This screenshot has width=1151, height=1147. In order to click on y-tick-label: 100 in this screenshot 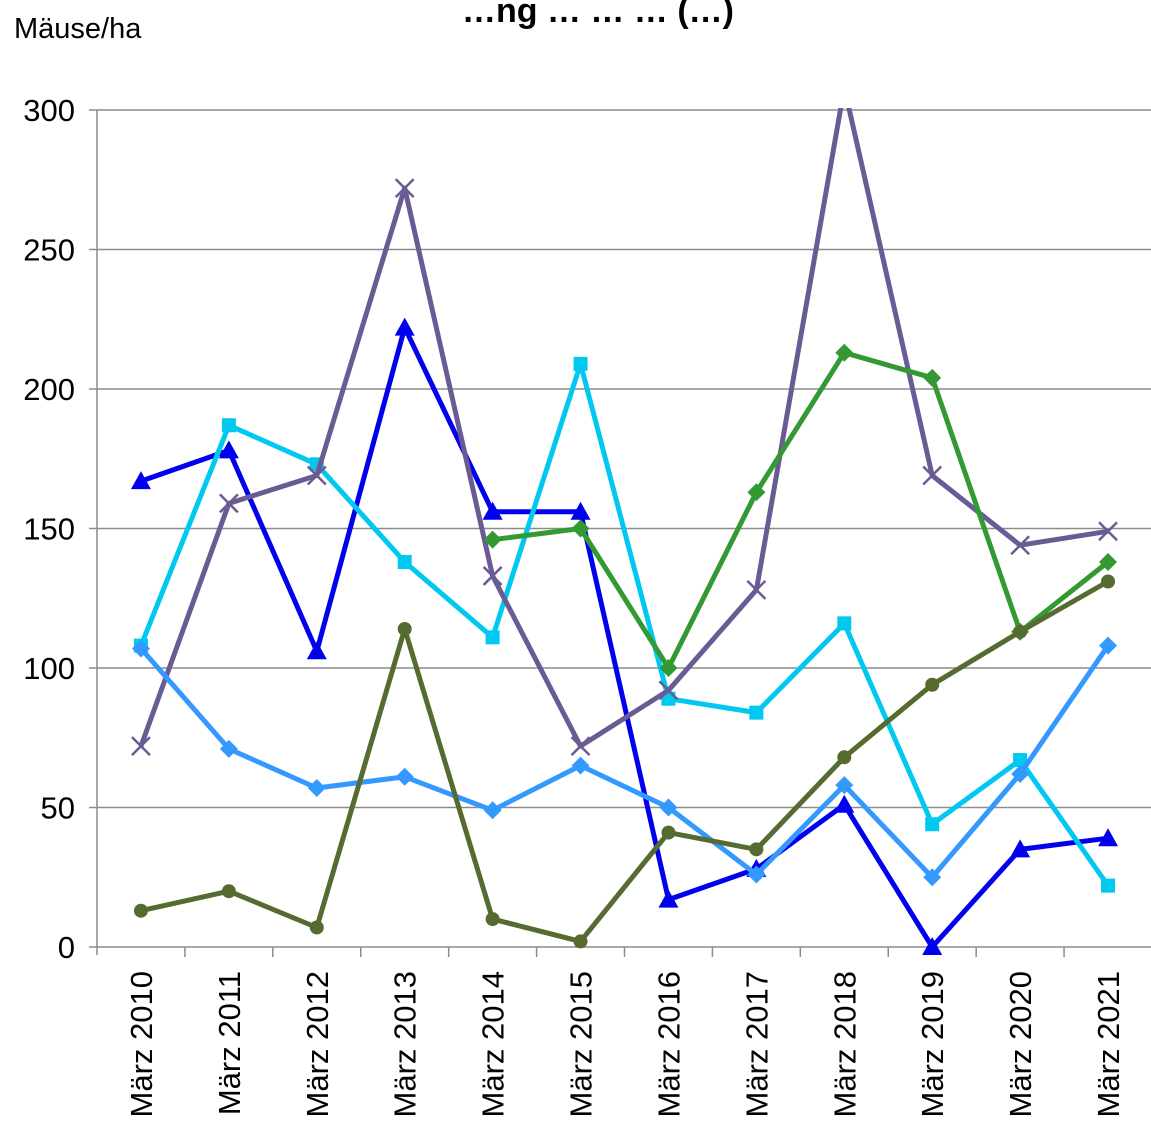, I will do `click(49, 668)`.